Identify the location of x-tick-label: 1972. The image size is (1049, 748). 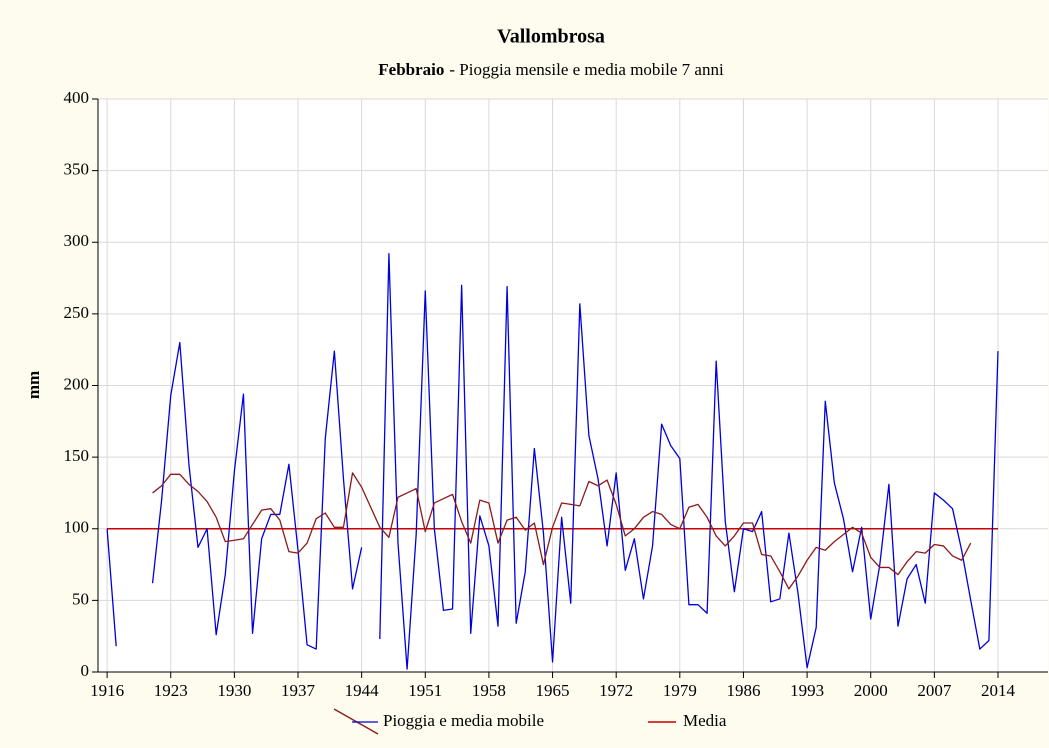
(616, 690).